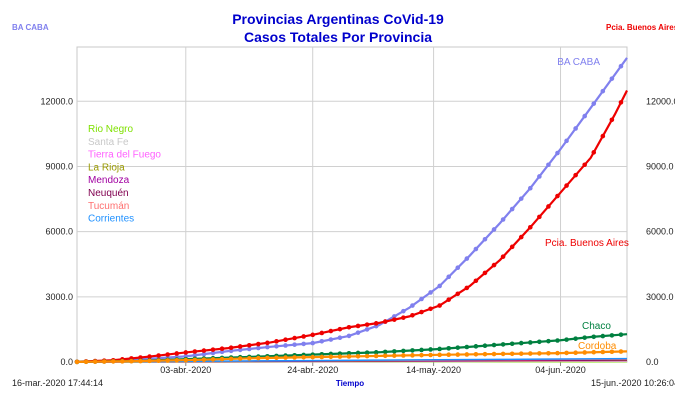 Image resolution: width=675 pixels, height=396 pixels. I want to click on series-label: Pcia. Buenos Aires, so click(587, 243).